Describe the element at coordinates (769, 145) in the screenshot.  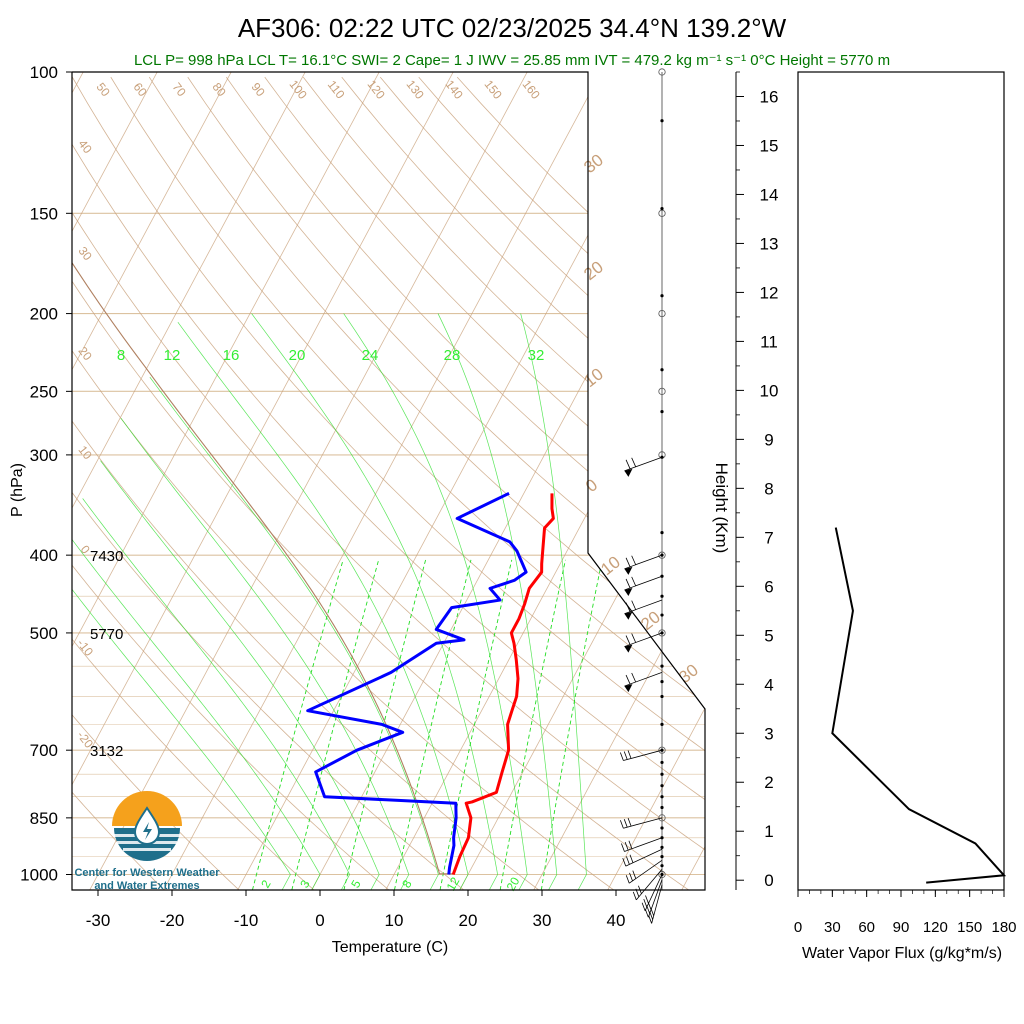
I see `height-tick-label-15: 15` at that location.